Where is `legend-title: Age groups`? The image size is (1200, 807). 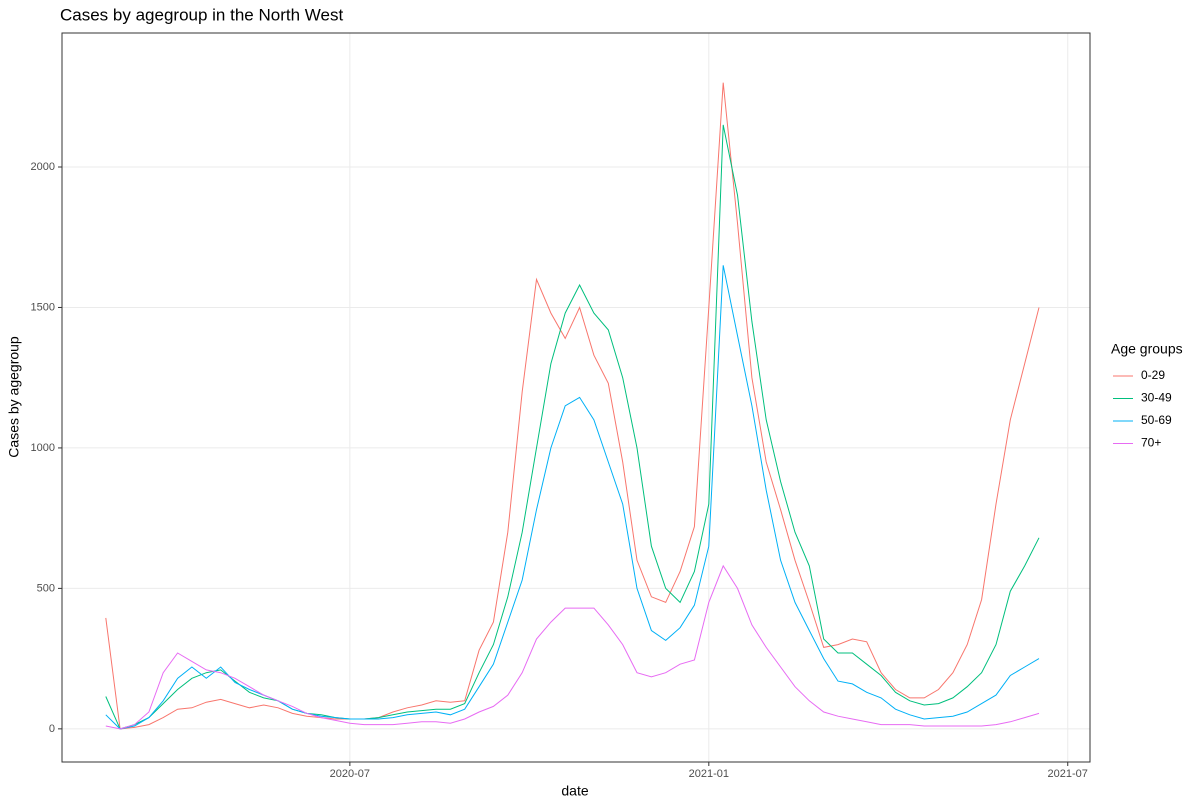
legend-title: Age groups is located at coordinates (1147, 349).